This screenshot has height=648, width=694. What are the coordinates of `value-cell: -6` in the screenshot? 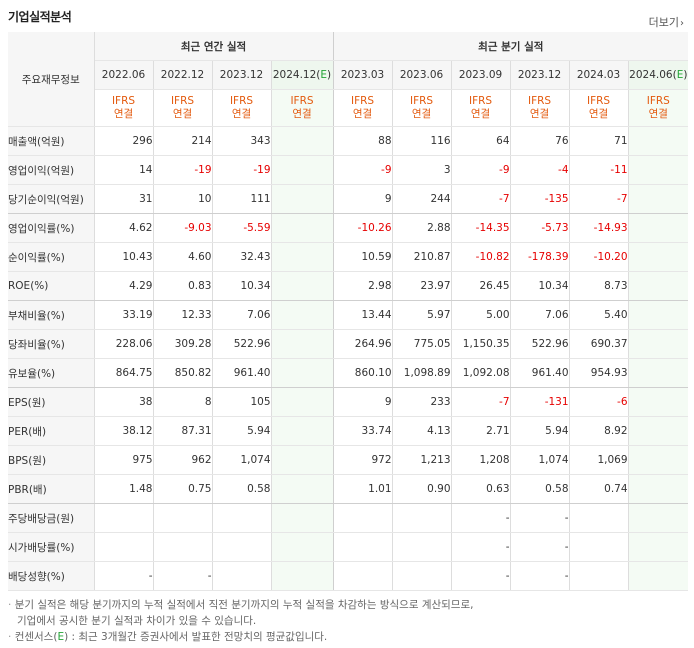 It's located at (599, 402).